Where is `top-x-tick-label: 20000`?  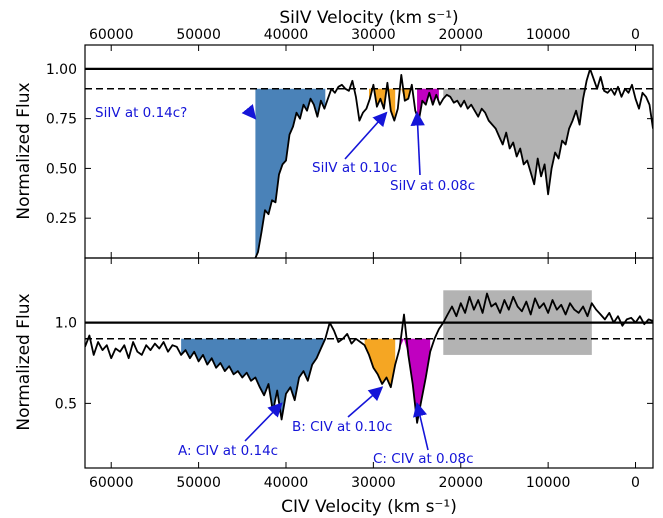
top-x-tick-label: 20000 is located at coordinates (460, 35).